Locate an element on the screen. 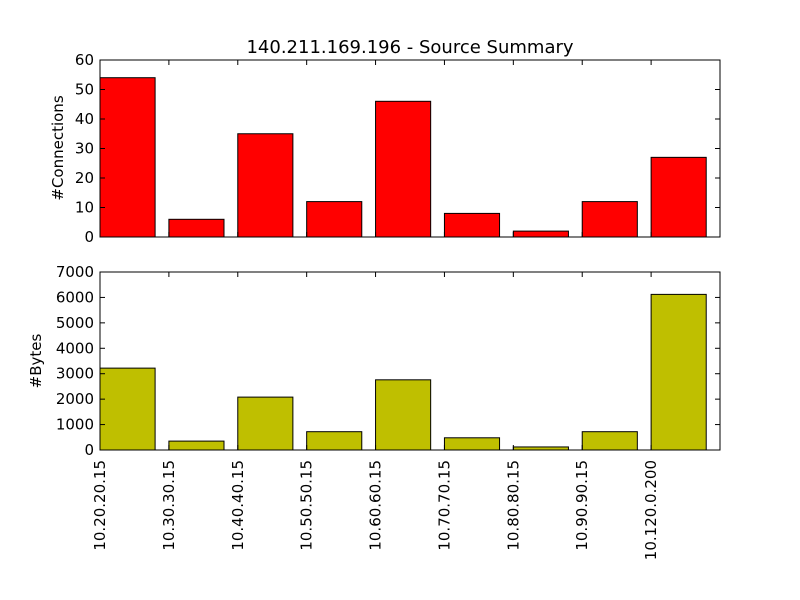 Image resolution: width=800 pixels, height=600 pixels. bytes-bar-10.60.60.15 is located at coordinates (403, 415).